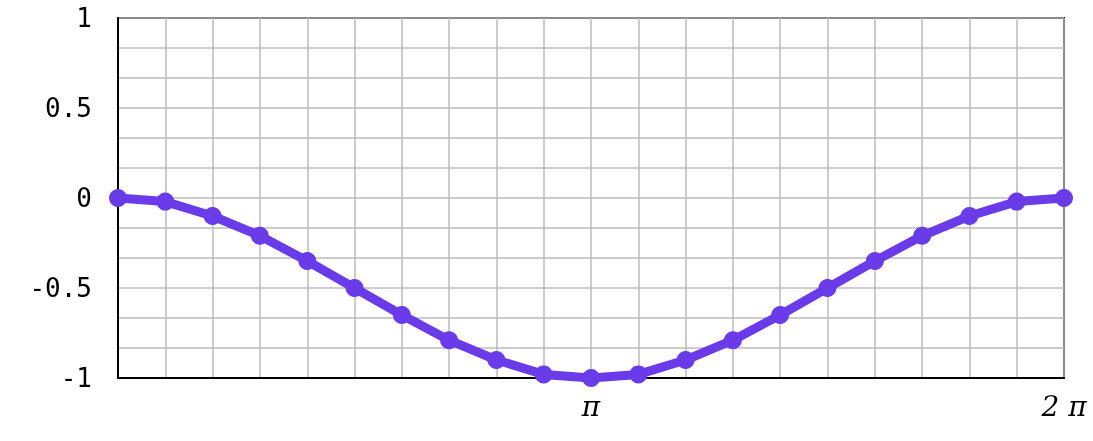  What do you see at coordinates (84, 18) in the screenshot?
I see `y-tick-label: 1` at bounding box center [84, 18].